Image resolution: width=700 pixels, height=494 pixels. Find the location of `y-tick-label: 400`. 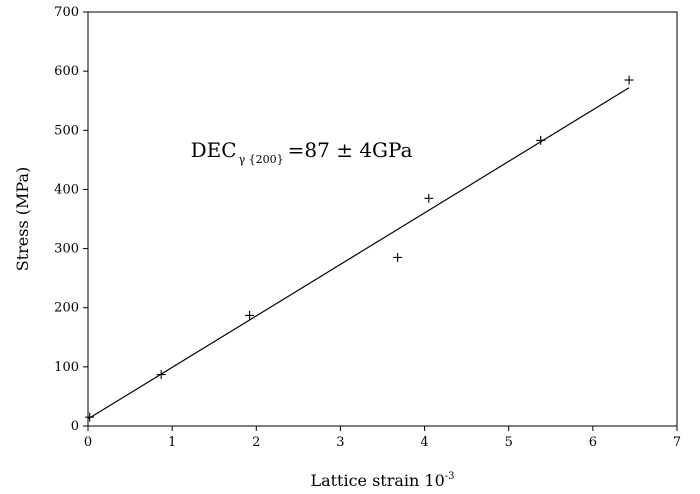

y-tick-label: 400 is located at coordinates (66, 189).